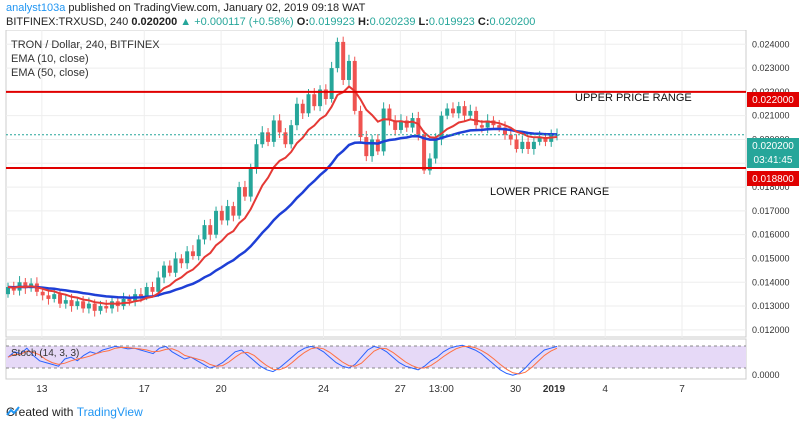 The image size is (800, 427). Describe the element at coordinates (67, 22) in the screenshot. I see `symbol-label: BITFINEX:TRXUSD, 240` at that location.